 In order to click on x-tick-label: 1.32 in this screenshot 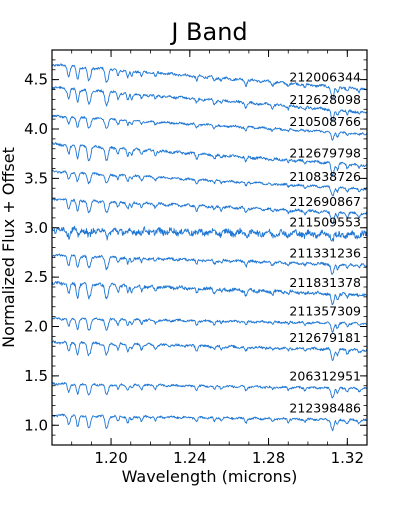, I will do `click(347, 458)`.